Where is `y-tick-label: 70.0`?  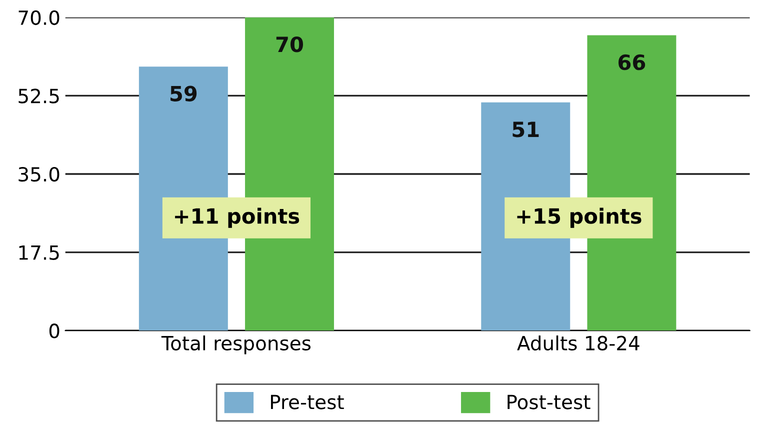 y-tick-label: 70.0 is located at coordinates (39, 18).